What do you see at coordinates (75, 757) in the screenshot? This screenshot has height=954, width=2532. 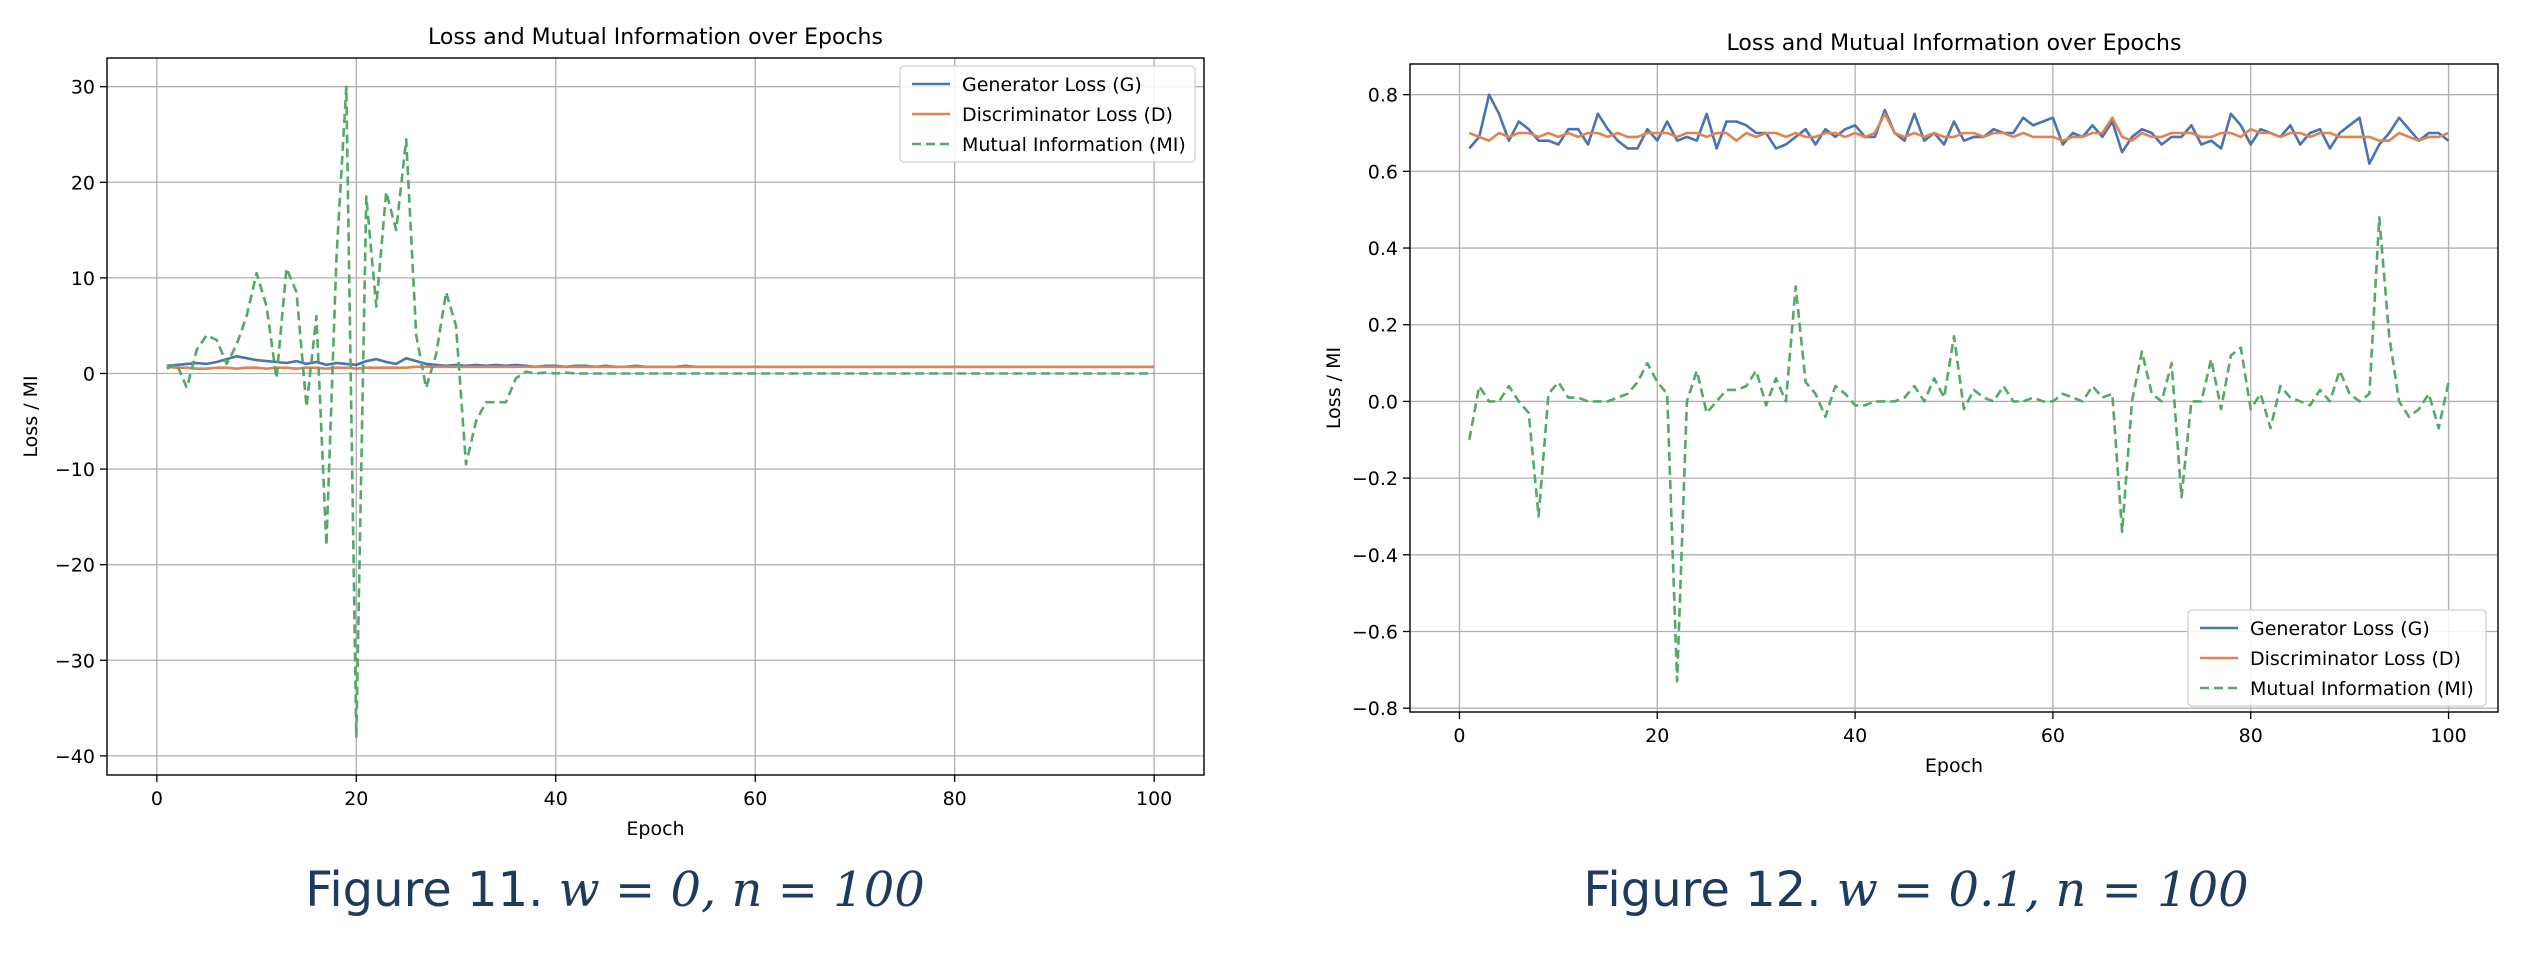 I see `y-tick-label: −40` at bounding box center [75, 757].